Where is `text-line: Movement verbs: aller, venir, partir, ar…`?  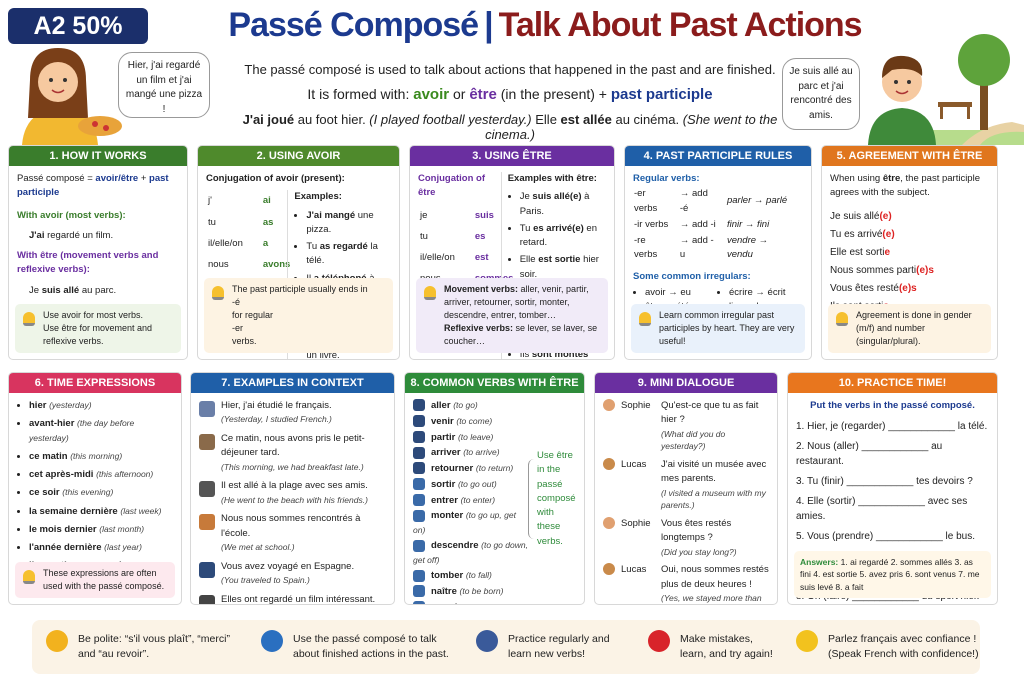
text-line: Movement verbs: aller, venir, partir, ar… is located at coordinates (523, 302).